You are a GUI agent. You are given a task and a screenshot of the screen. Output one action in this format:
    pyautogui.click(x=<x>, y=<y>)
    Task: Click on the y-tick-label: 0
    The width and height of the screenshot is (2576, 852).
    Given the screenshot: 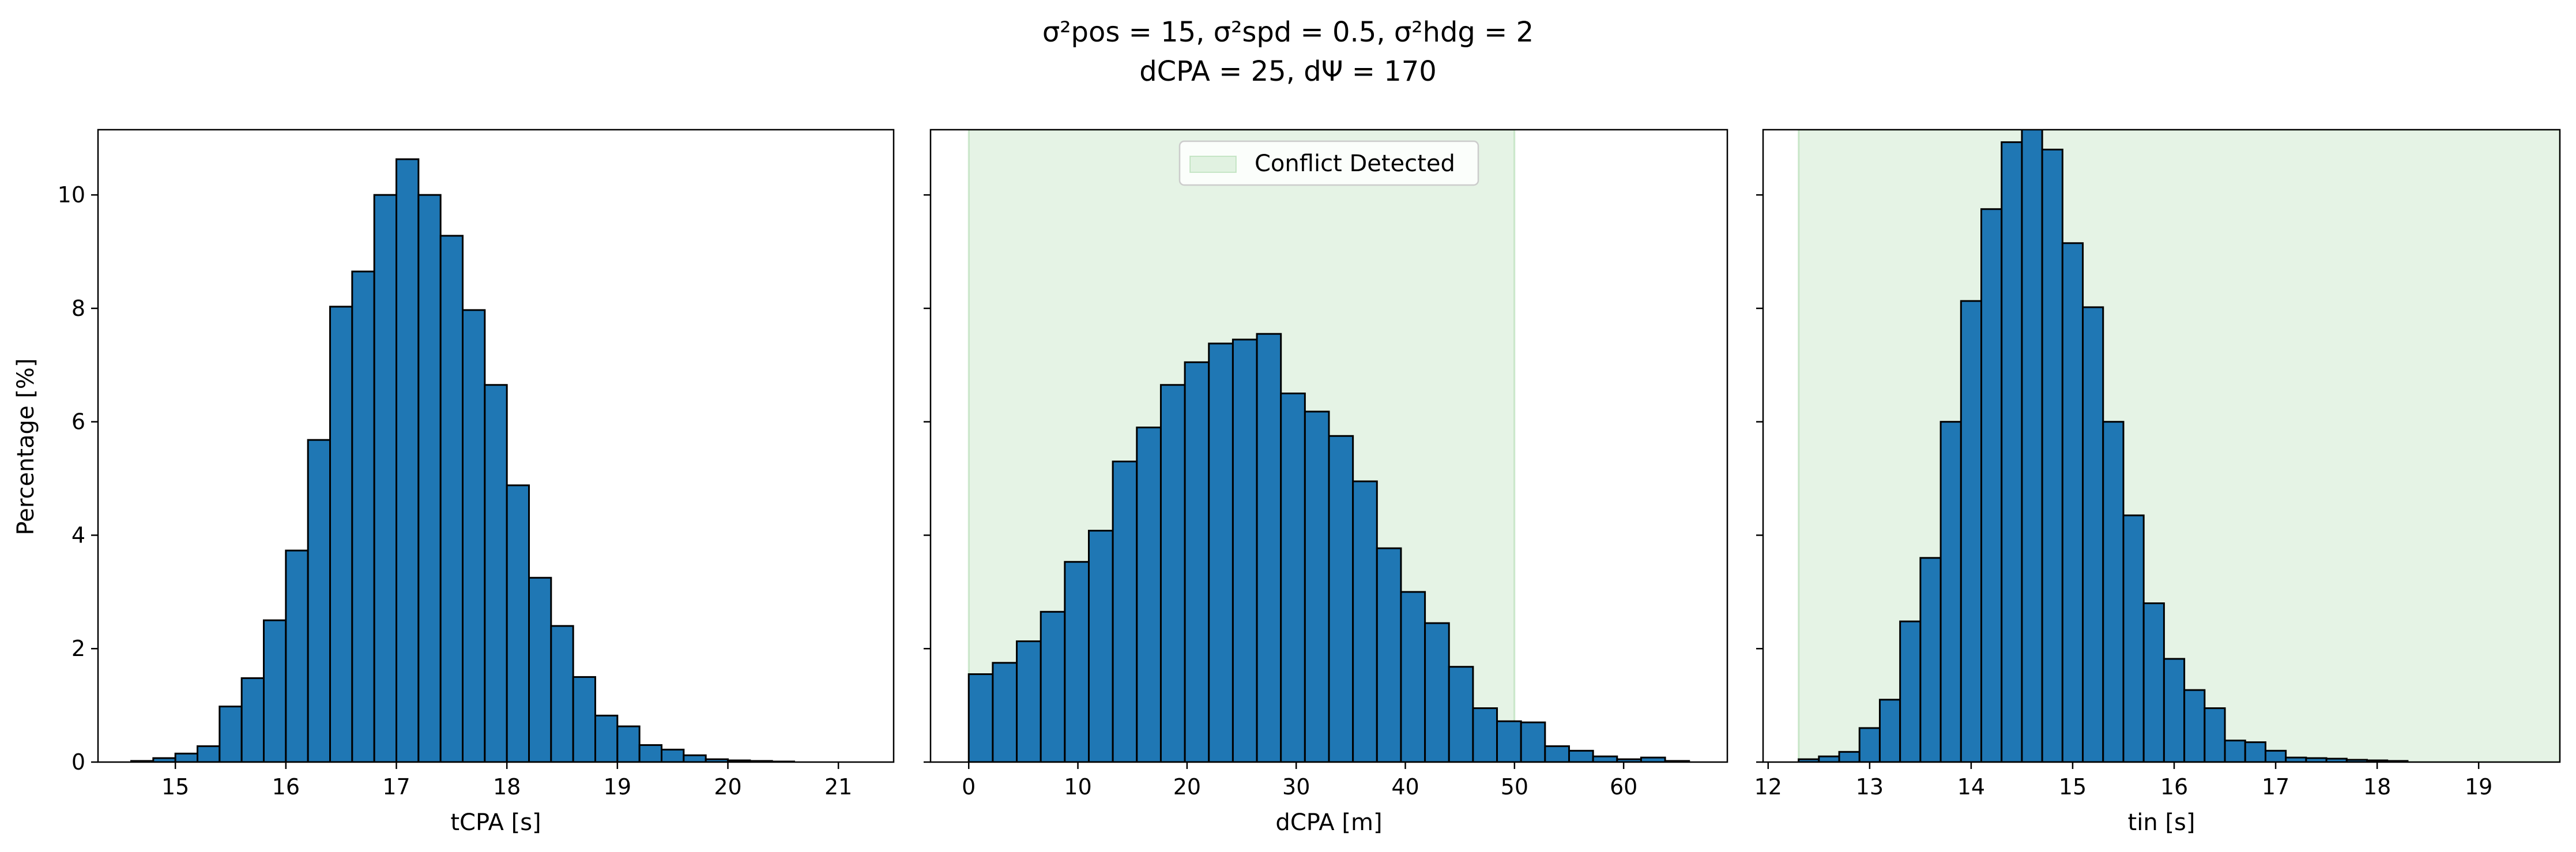 What is the action you would take?
    pyautogui.click(x=78, y=762)
    